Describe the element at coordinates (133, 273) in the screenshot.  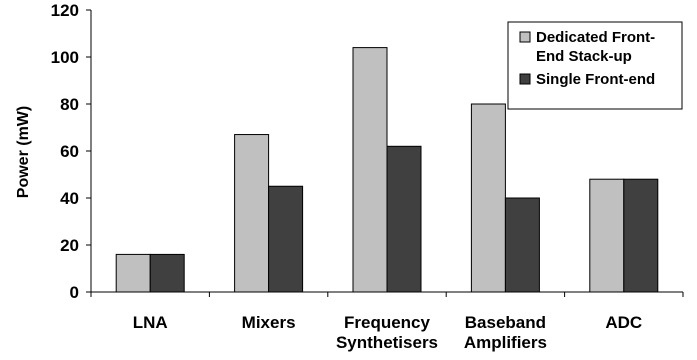
I see `bar-s0-c0` at that location.